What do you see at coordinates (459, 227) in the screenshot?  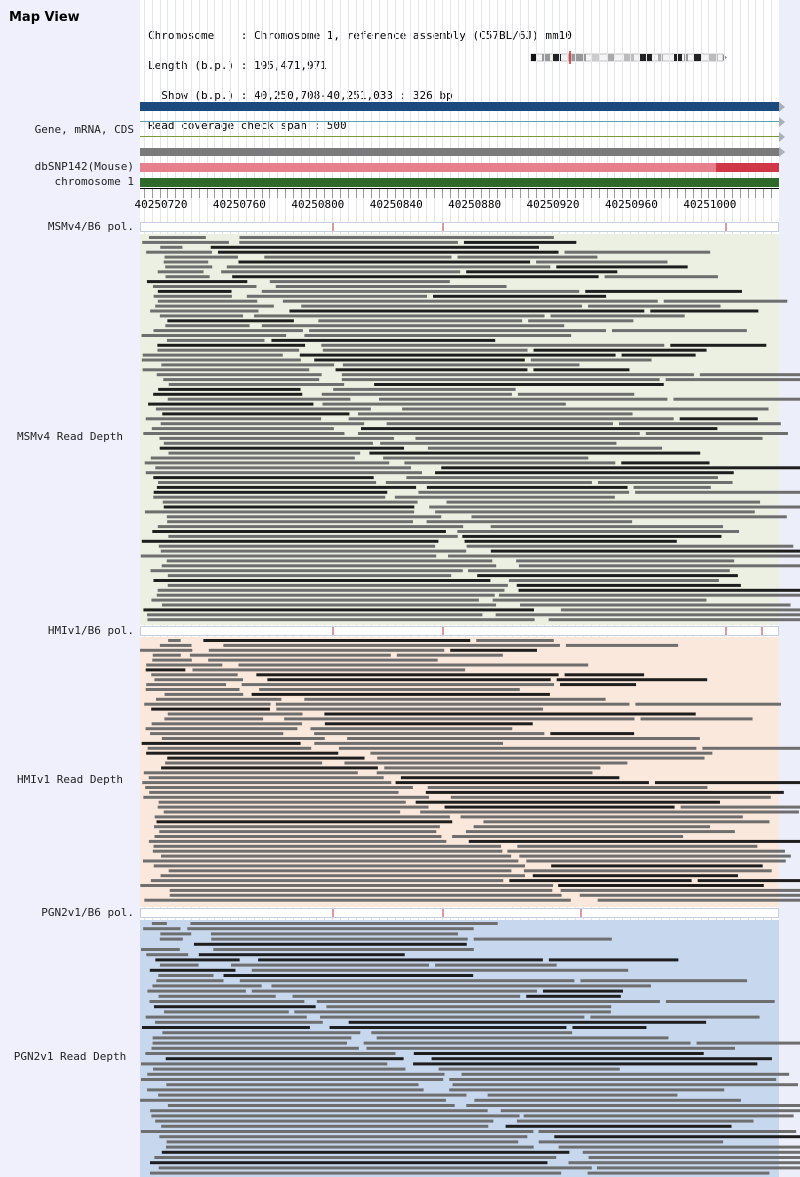 I see `msm-pol-bar` at bounding box center [459, 227].